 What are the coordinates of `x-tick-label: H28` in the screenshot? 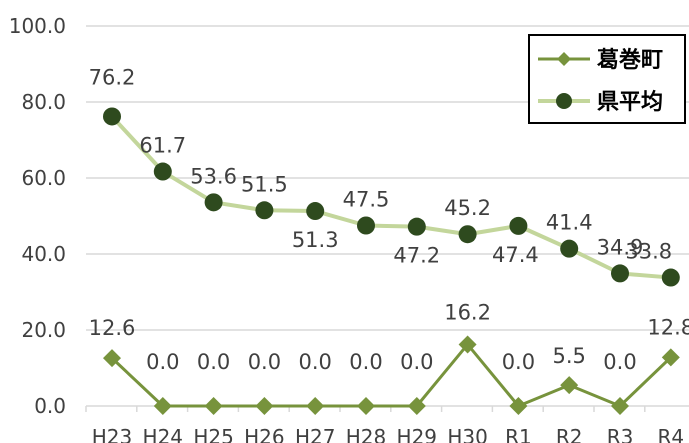 It's located at (366, 434).